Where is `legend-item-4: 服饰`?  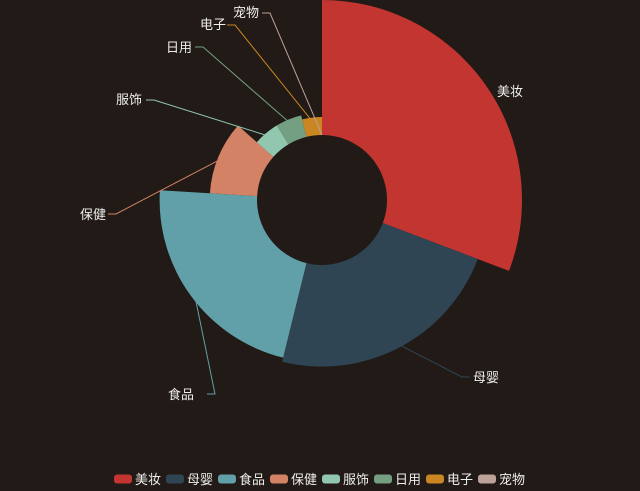
legend-item-4: 服饰 is located at coordinates (345, 480).